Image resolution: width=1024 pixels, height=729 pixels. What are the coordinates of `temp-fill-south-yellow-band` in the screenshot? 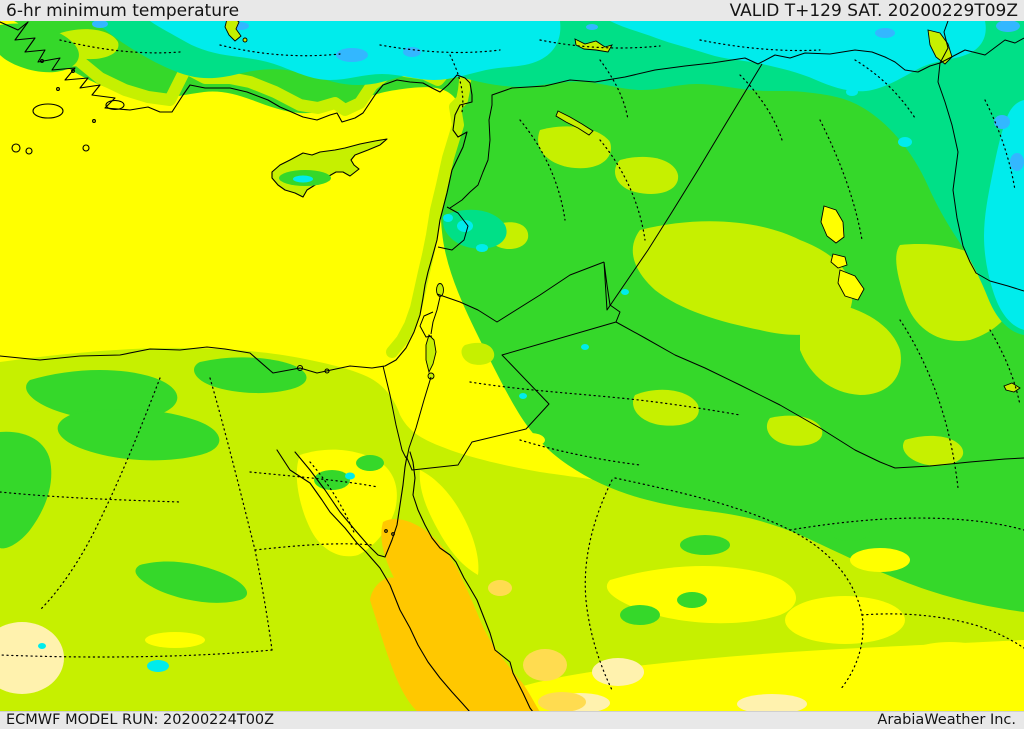 It's located at (739, 676).